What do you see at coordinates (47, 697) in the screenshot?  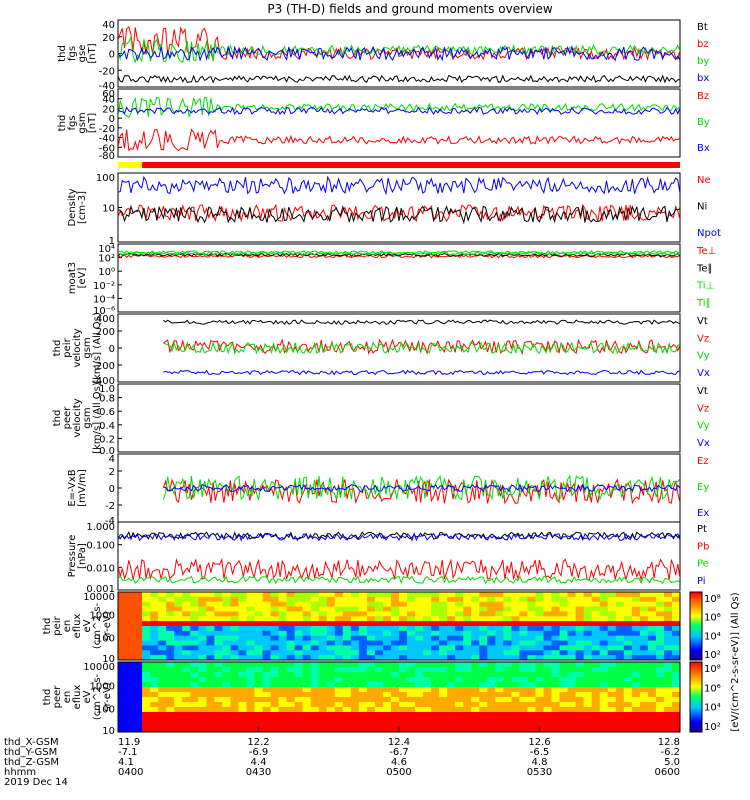 I see `y-axis-label: thd` at bounding box center [47, 697].